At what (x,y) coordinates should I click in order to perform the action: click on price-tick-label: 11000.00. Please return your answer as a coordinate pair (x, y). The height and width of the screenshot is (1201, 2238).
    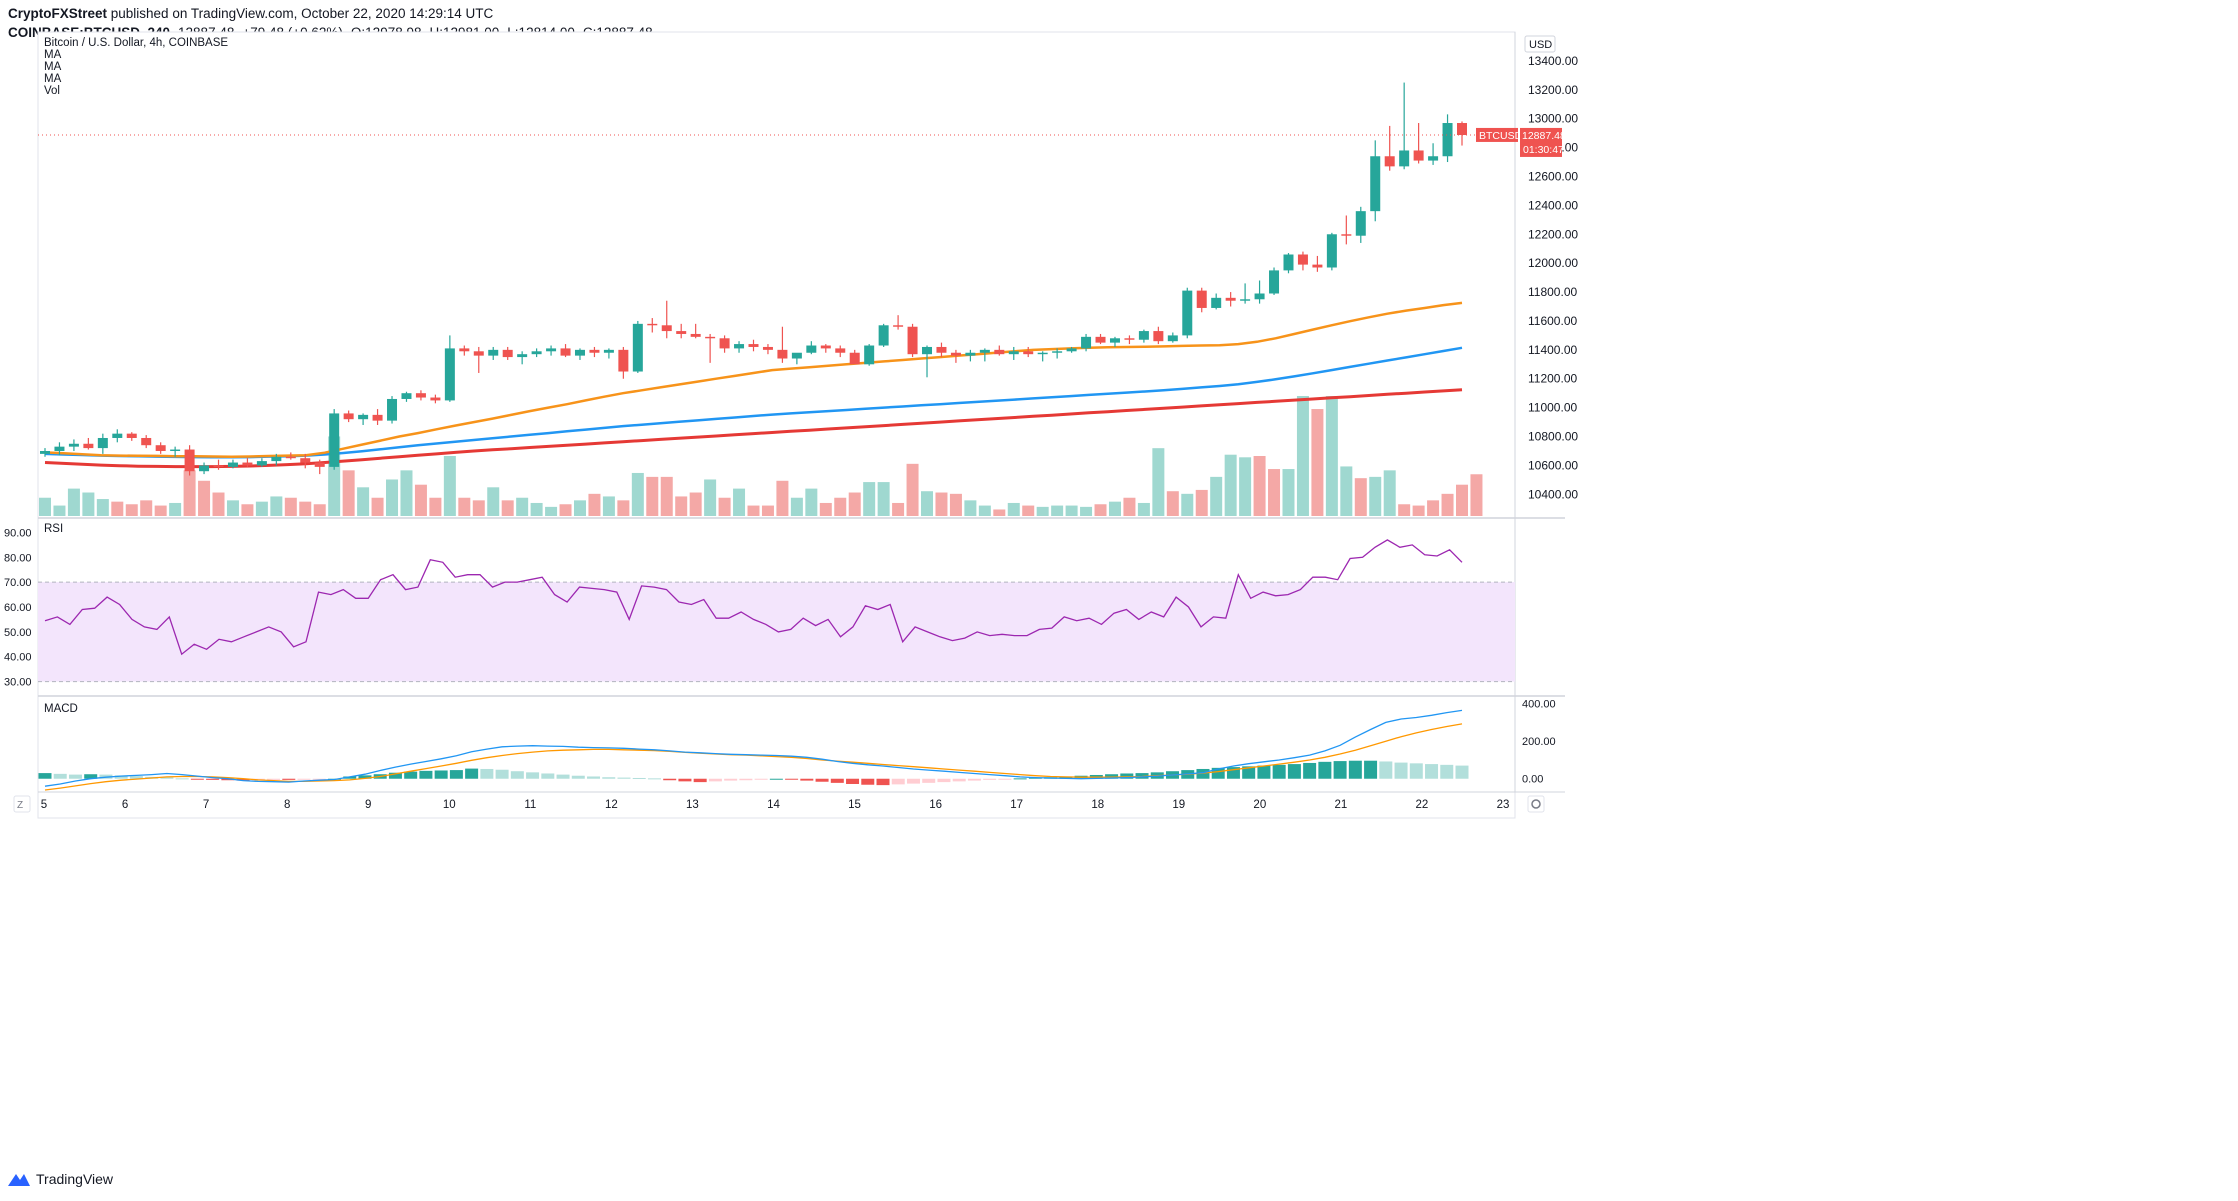
    Looking at the image, I should click on (1552, 408).